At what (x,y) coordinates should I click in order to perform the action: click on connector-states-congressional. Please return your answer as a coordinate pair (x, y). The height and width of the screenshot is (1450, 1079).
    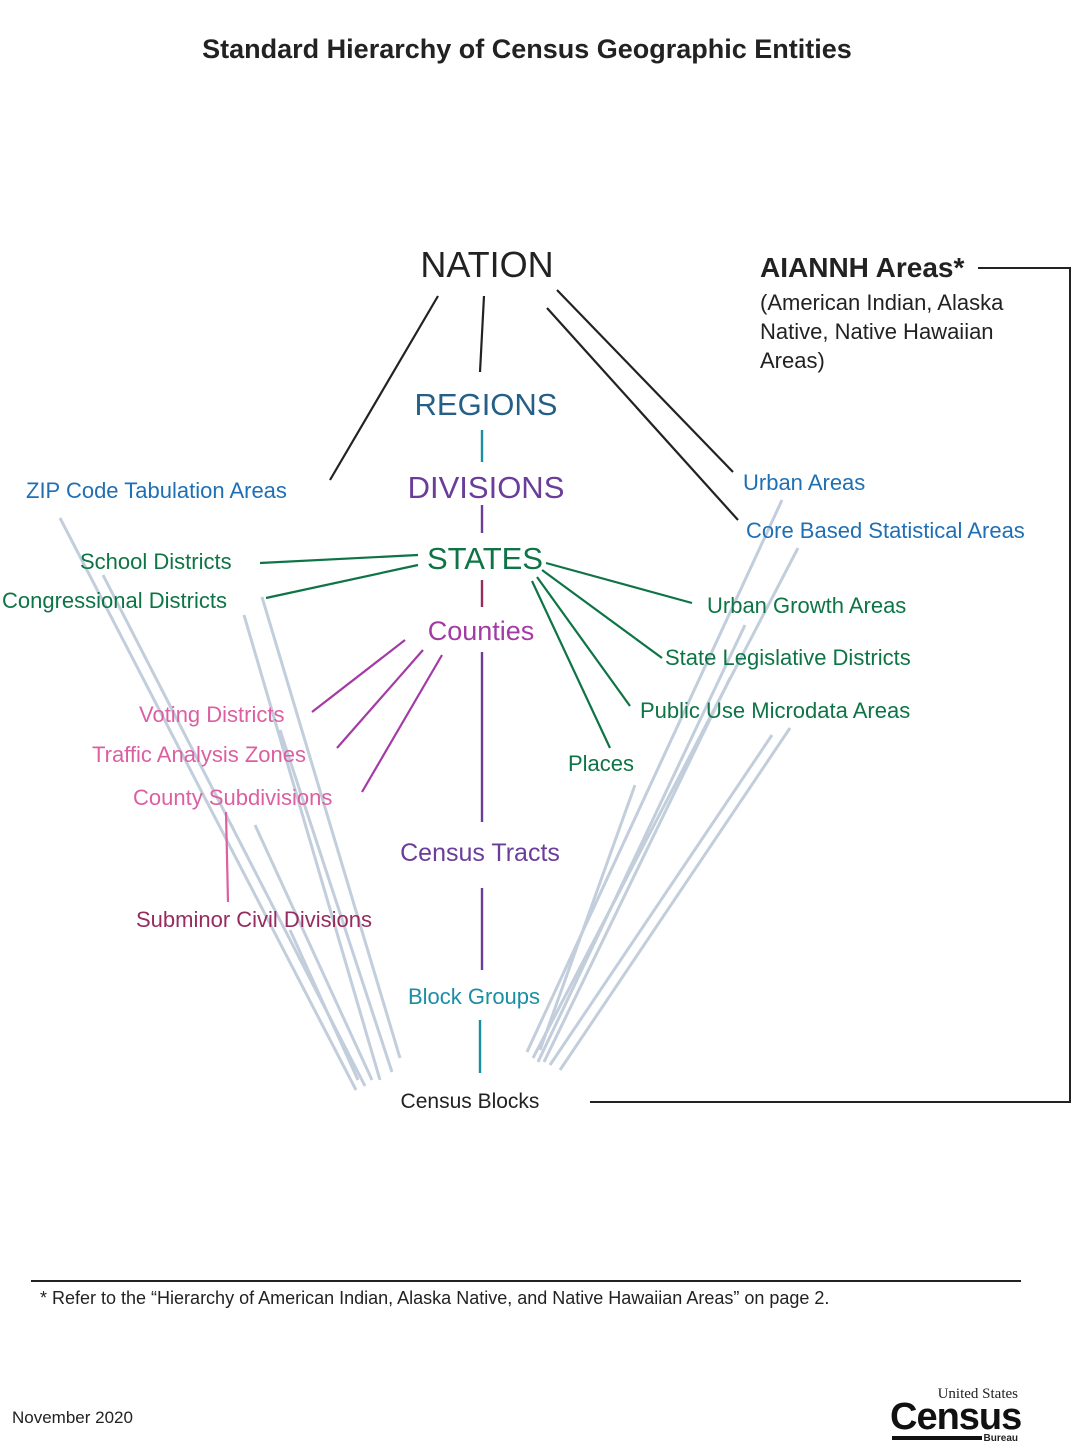
    Looking at the image, I should click on (342, 581).